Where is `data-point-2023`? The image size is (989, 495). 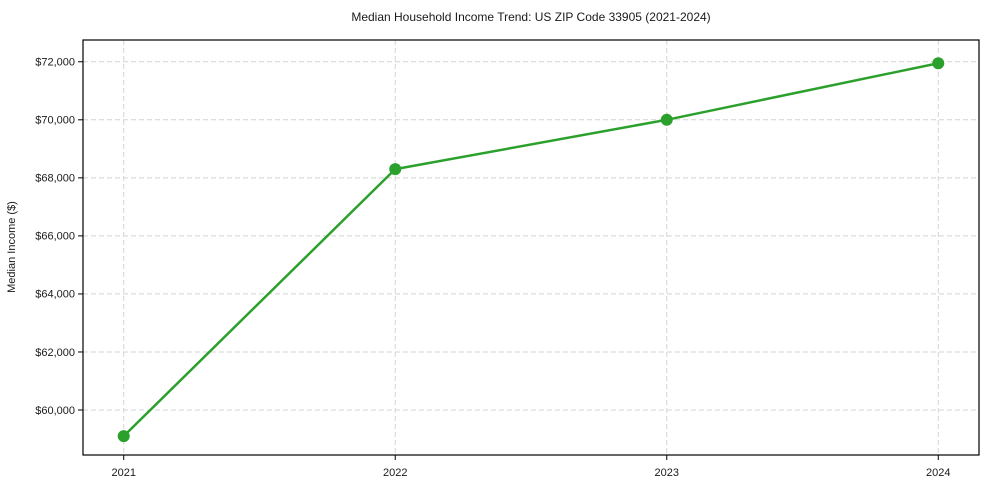 data-point-2023 is located at coordinates (666, 119).